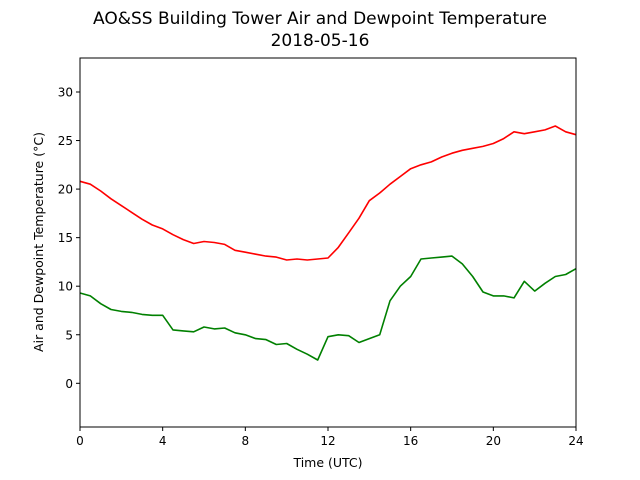 Image resolution: width=640 pixels, height=480 pixels. I want to click on x-axis-ticks: 0 4 8 12 16 20 24, so click(330, 437).